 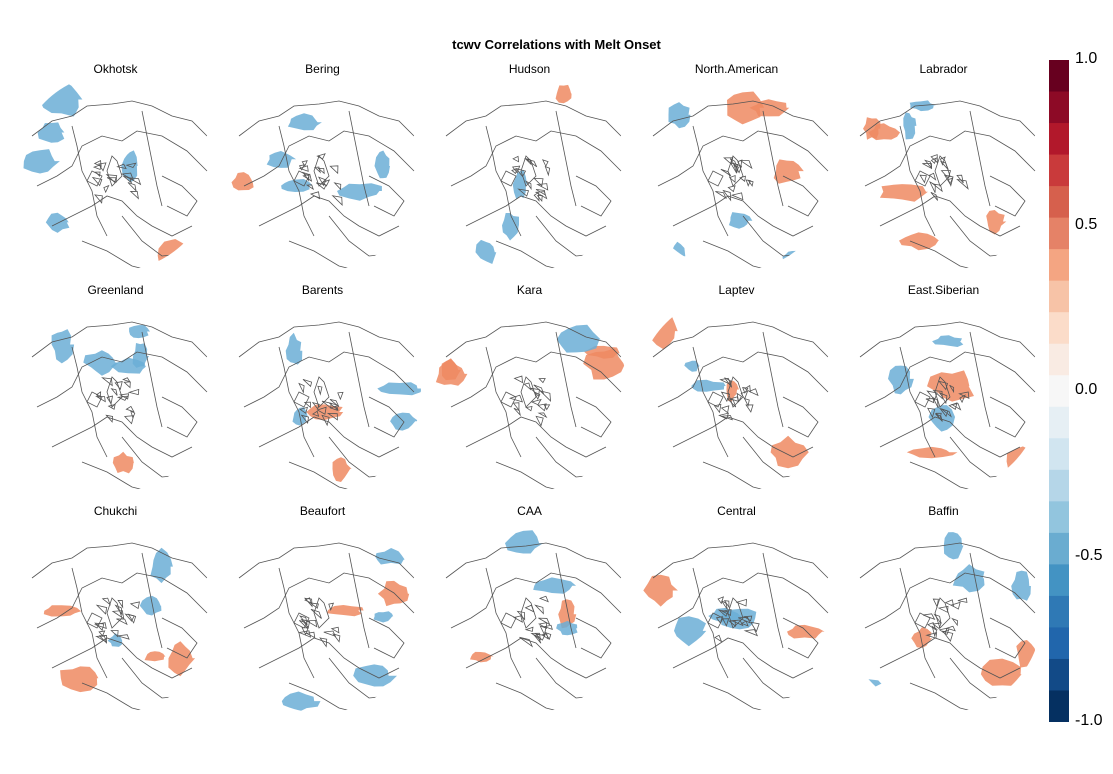 I want to click on colorbar-tick-label: -0.5, so click(x=1089, y=555).